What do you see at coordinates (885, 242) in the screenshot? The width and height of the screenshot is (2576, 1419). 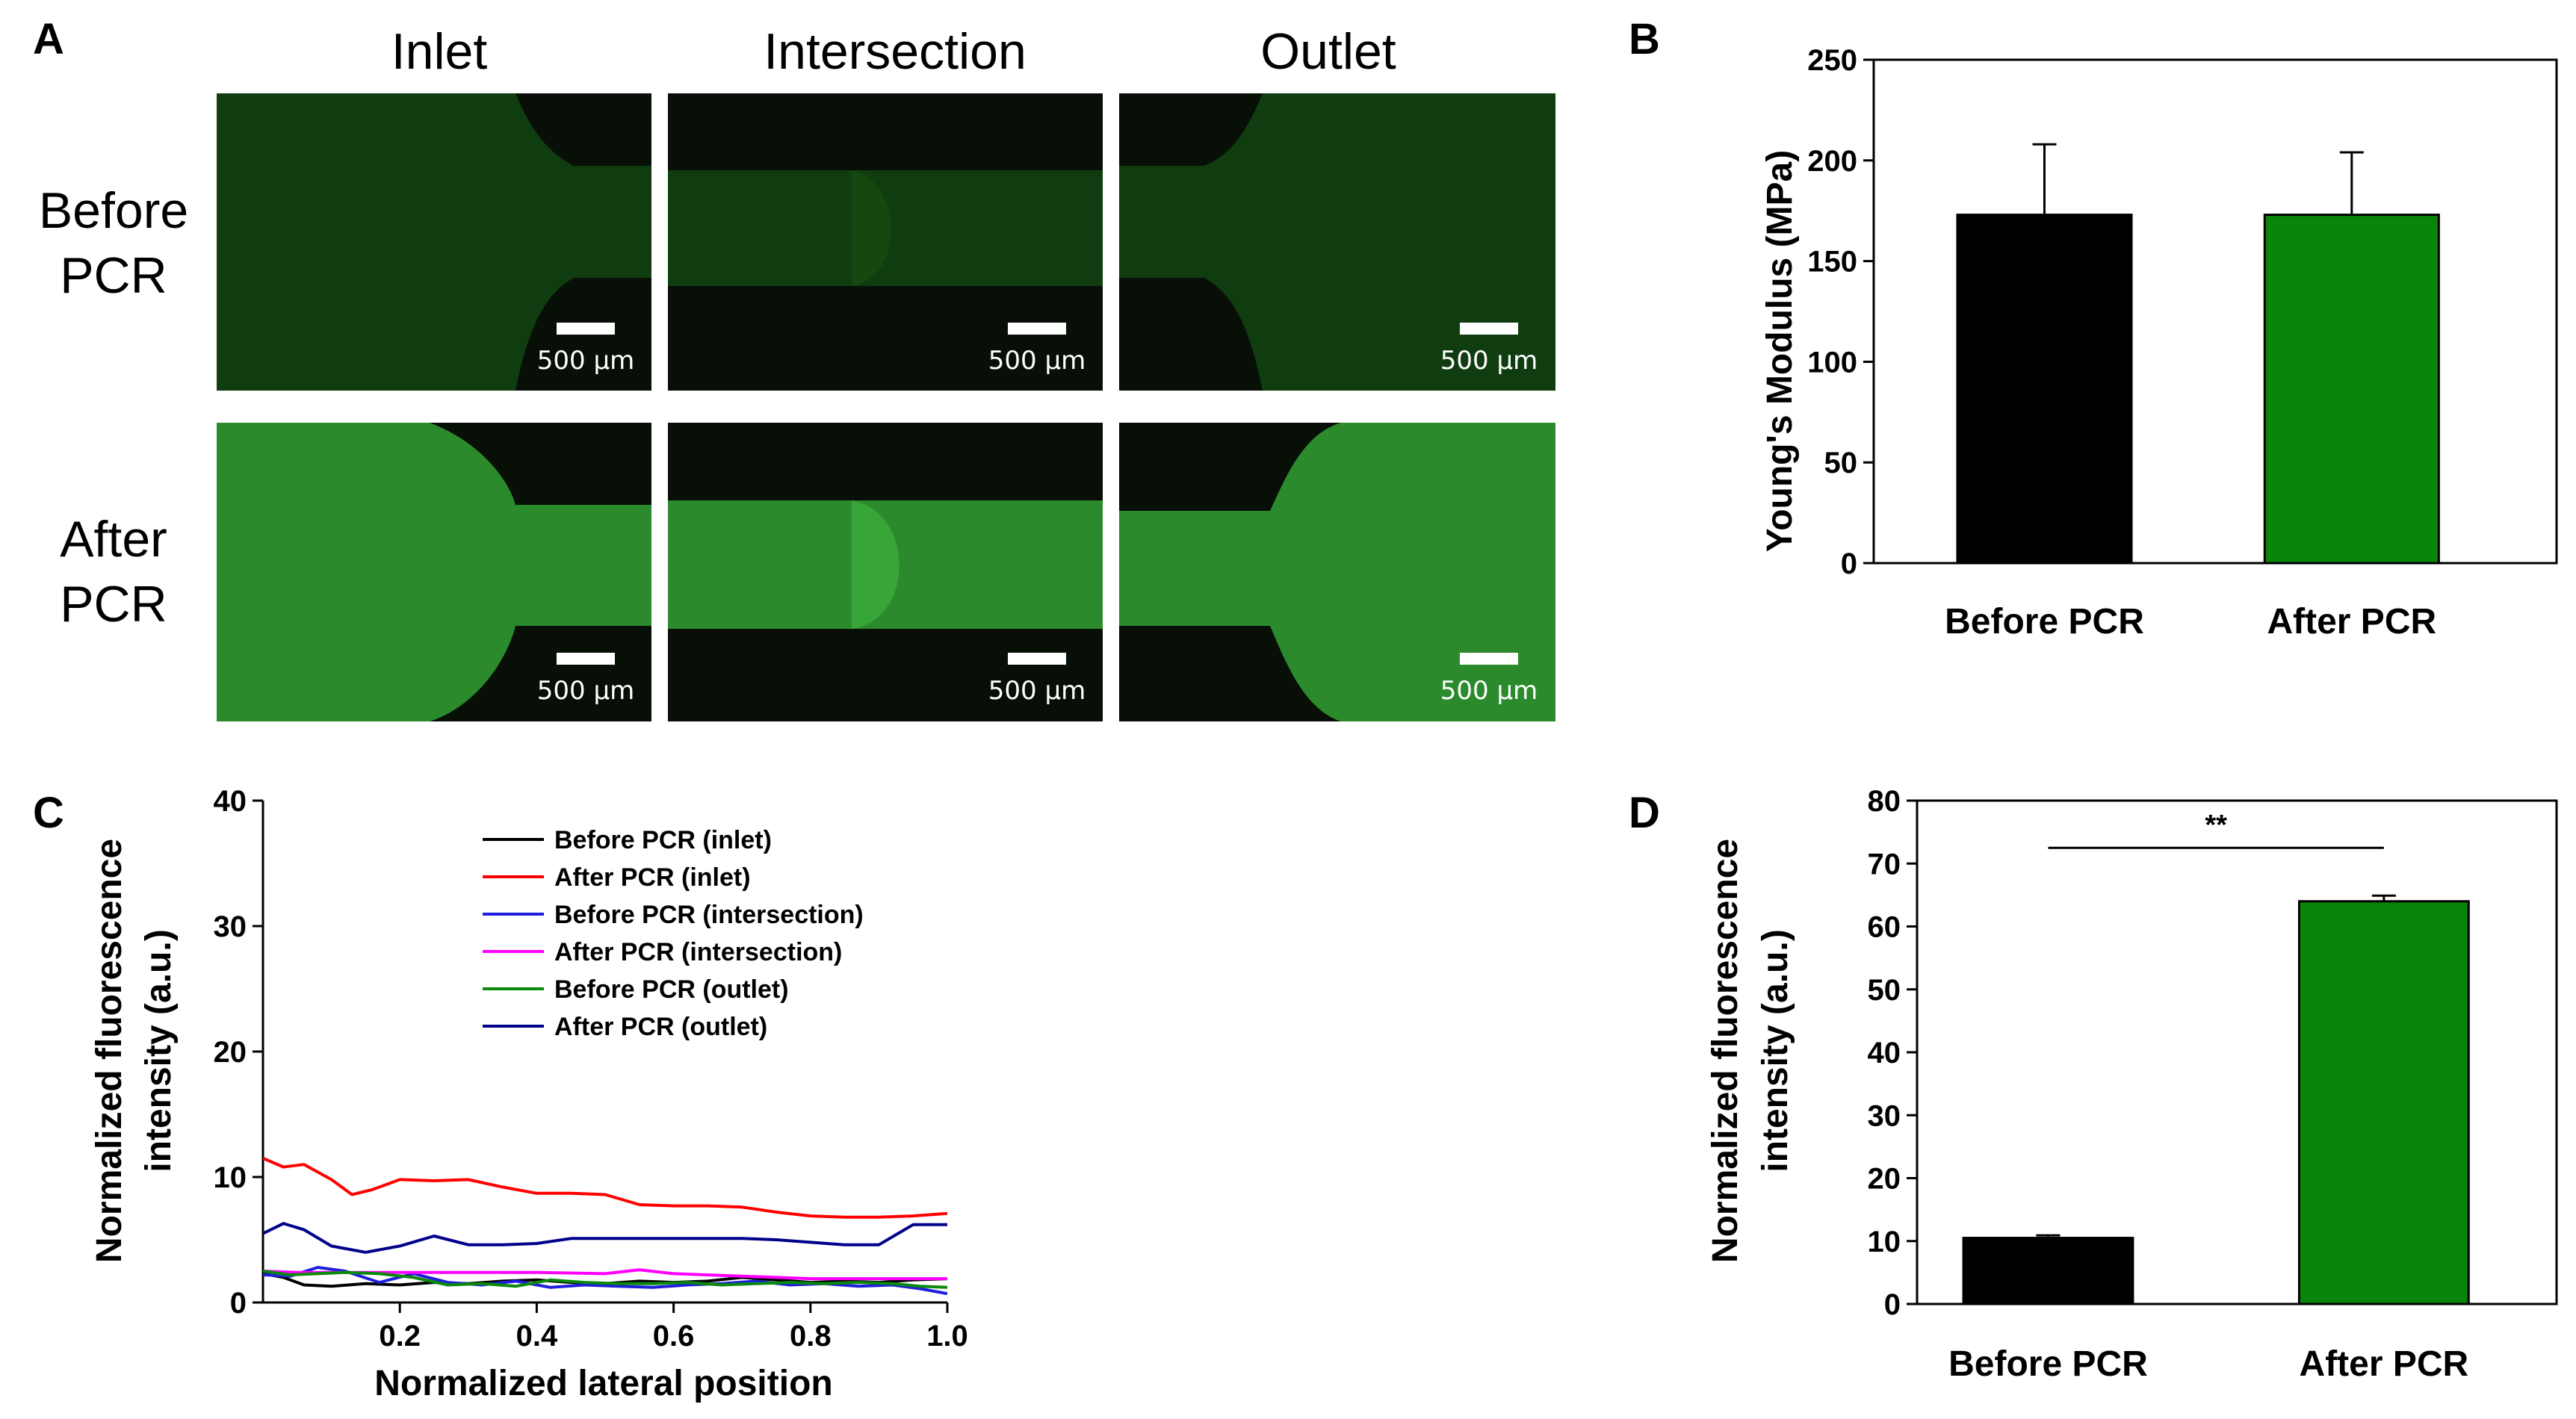 I see `micrograph-before-intersection` at bounding box center [885, 242].